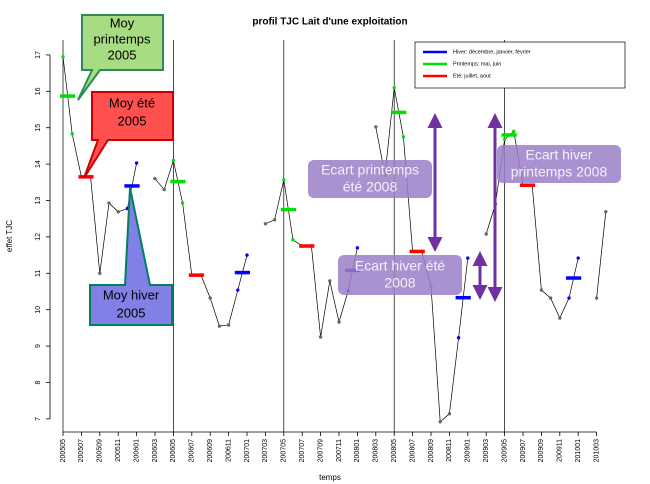  Describe the element at coordinates (173, 450) in the screenshot. I see `x-tick-label: 200605` at that location.